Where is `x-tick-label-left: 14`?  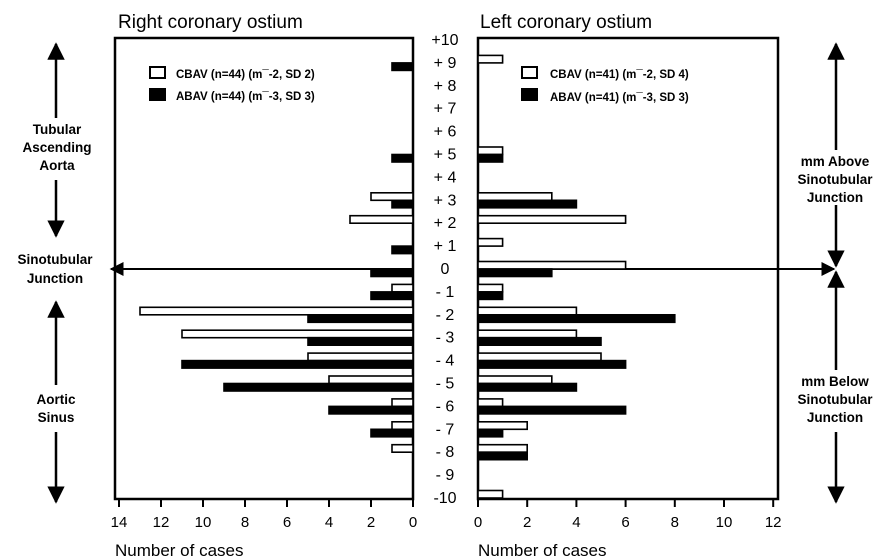
x-tick-label-left: 14 is located at coordinates (119, 522).